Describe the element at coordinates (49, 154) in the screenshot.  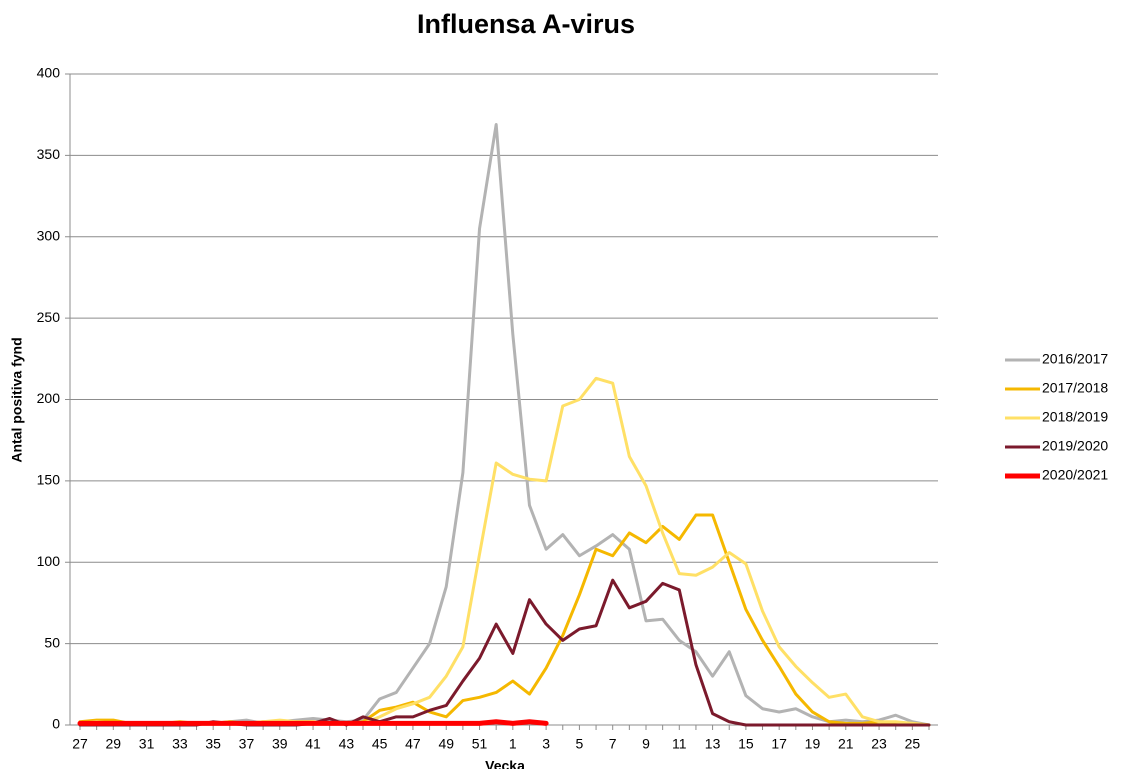
I see `y-tick-label: 350` at that location.